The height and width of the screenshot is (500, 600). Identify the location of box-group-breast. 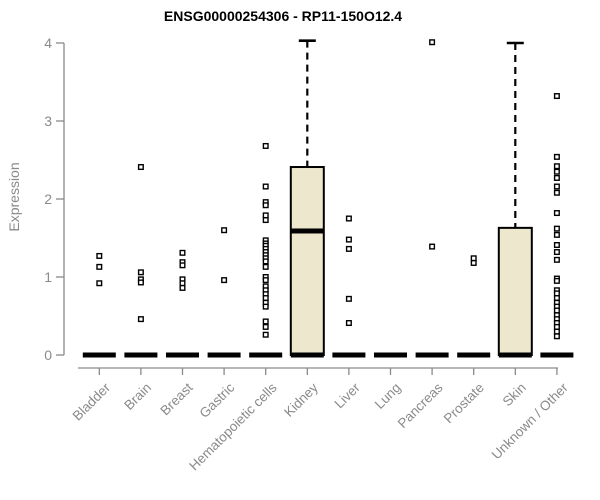
(182, 303).